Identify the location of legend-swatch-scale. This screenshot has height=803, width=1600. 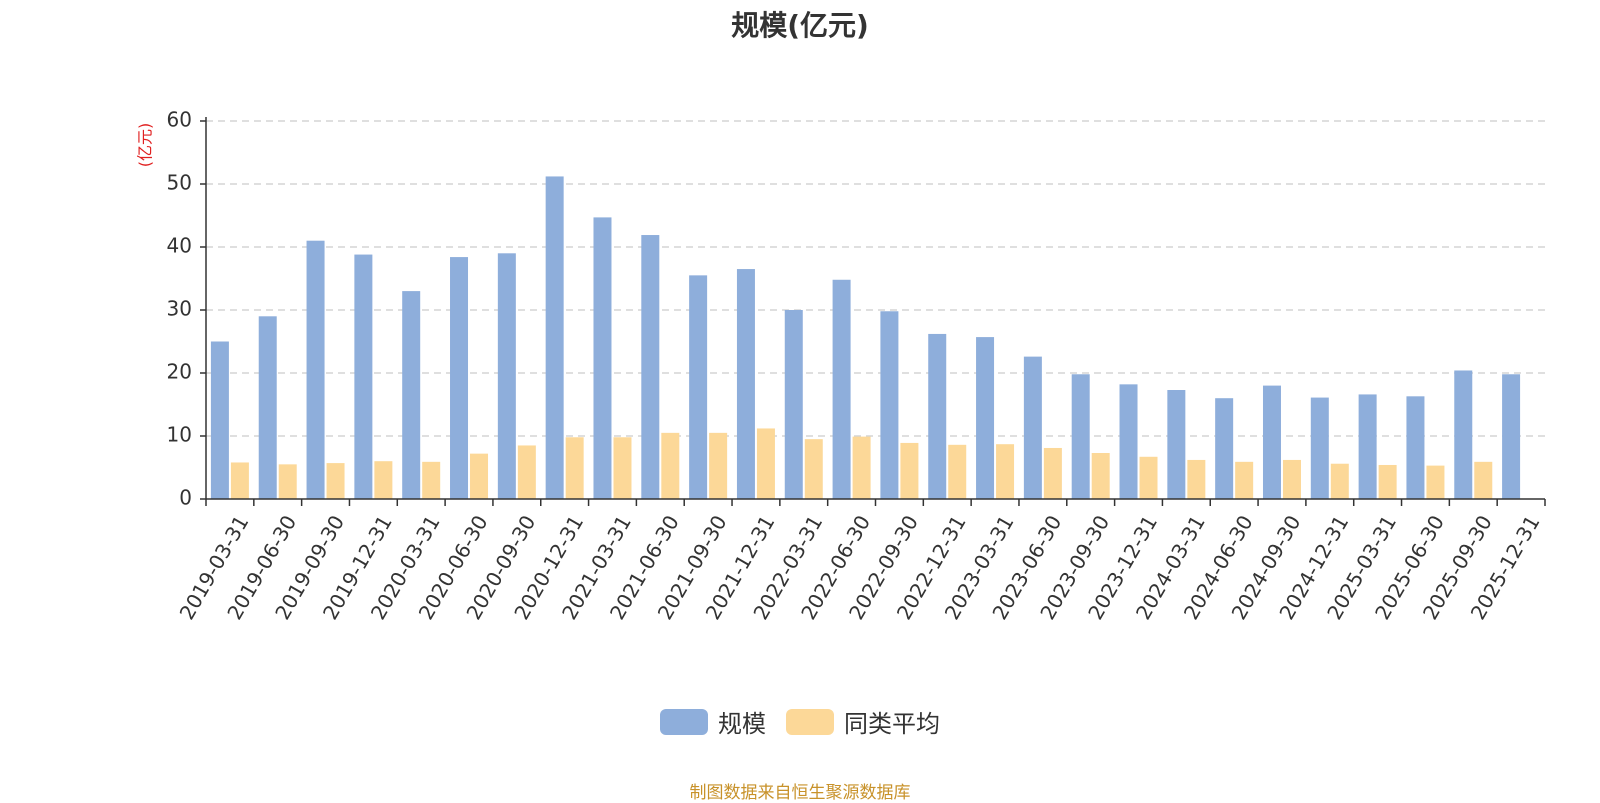
(684, 721).